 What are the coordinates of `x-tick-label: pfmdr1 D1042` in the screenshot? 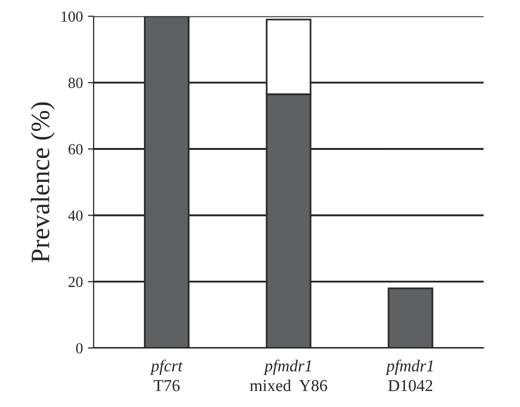 It's located at (409, 376).